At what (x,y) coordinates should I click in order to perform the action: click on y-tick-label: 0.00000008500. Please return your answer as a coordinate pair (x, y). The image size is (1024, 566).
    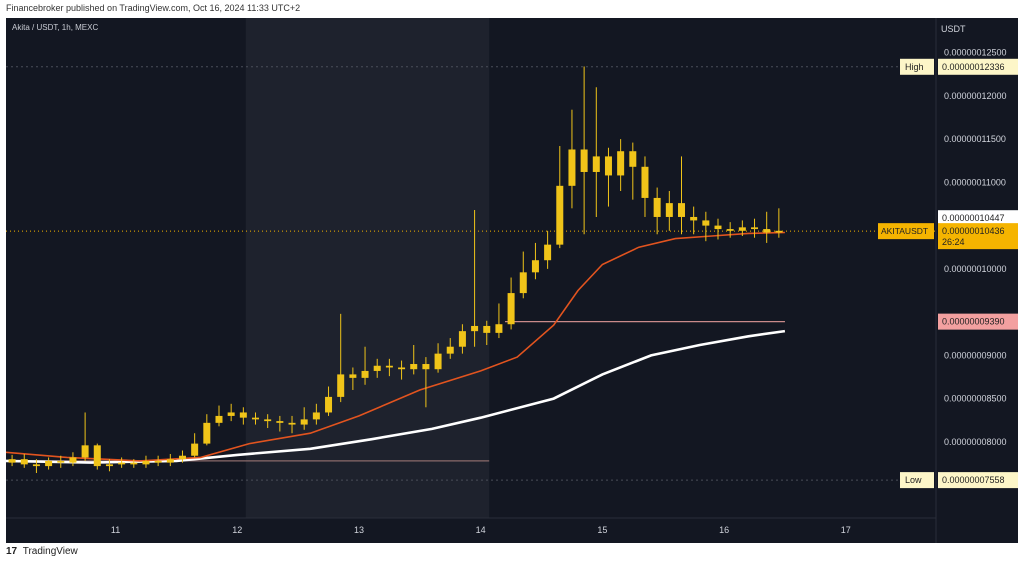
    Looking at the image, I should click on (975, 399).